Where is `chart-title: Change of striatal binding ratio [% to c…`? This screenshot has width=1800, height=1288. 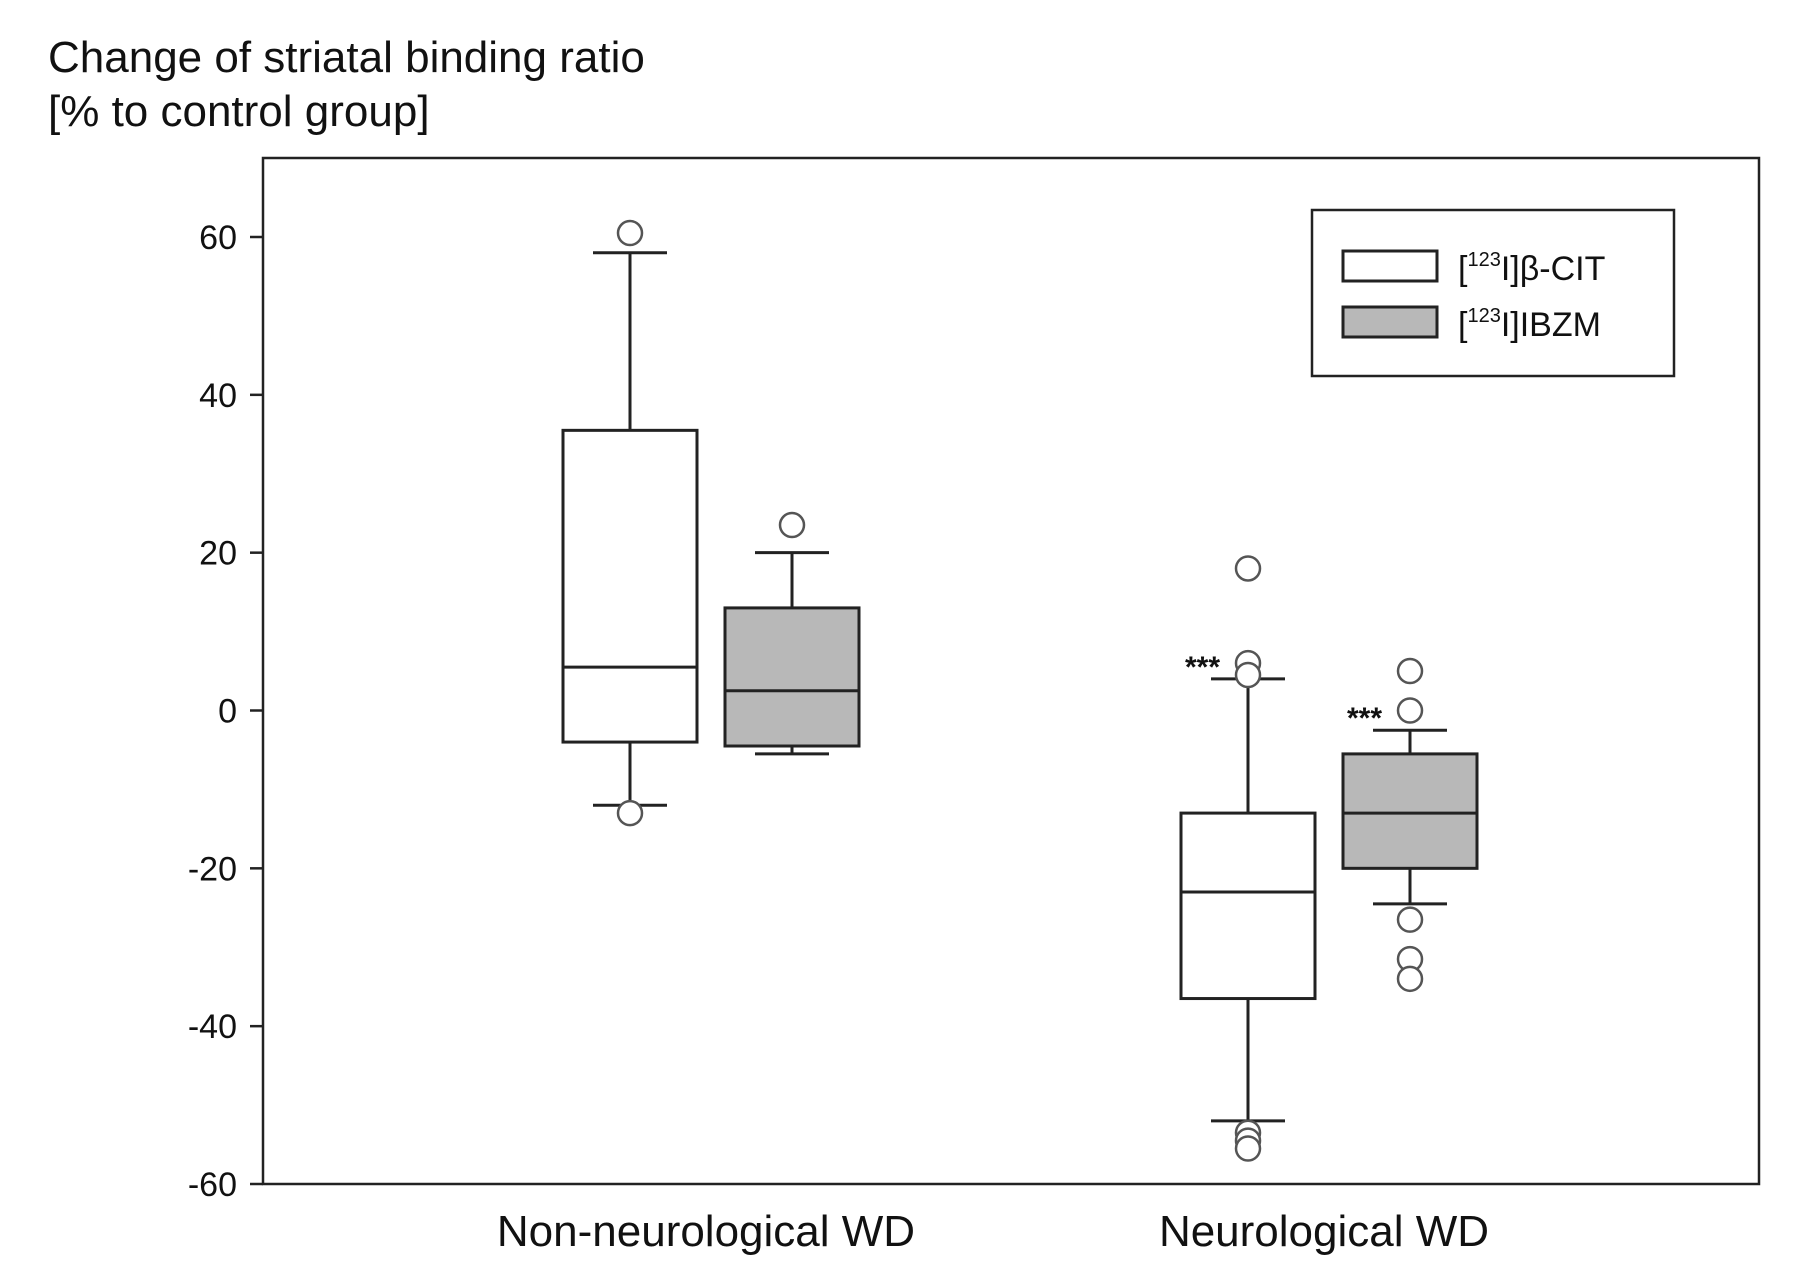
chart-title: Change of striatal binding ratio [% to c… is located at coordinates (346, 84).